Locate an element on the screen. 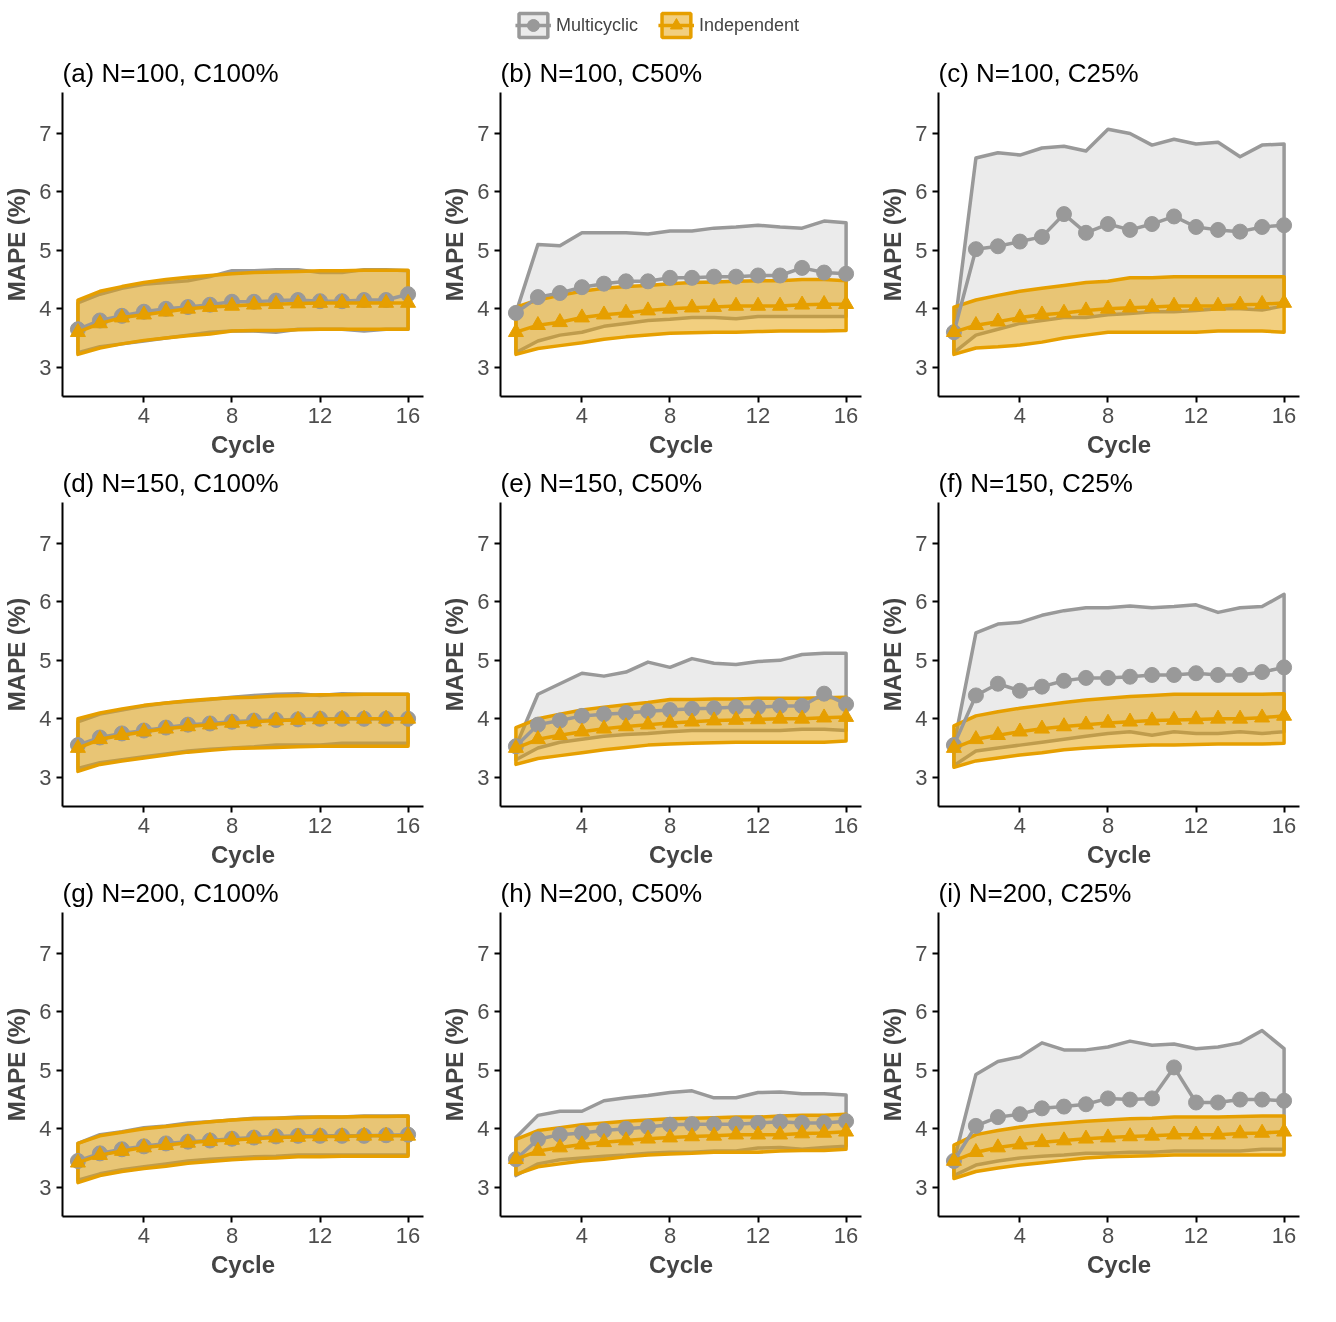 The height and width of the screenshot is (1322, 1336). chart-title: (d) N=150, C100% is located at coordinates (170, 482).